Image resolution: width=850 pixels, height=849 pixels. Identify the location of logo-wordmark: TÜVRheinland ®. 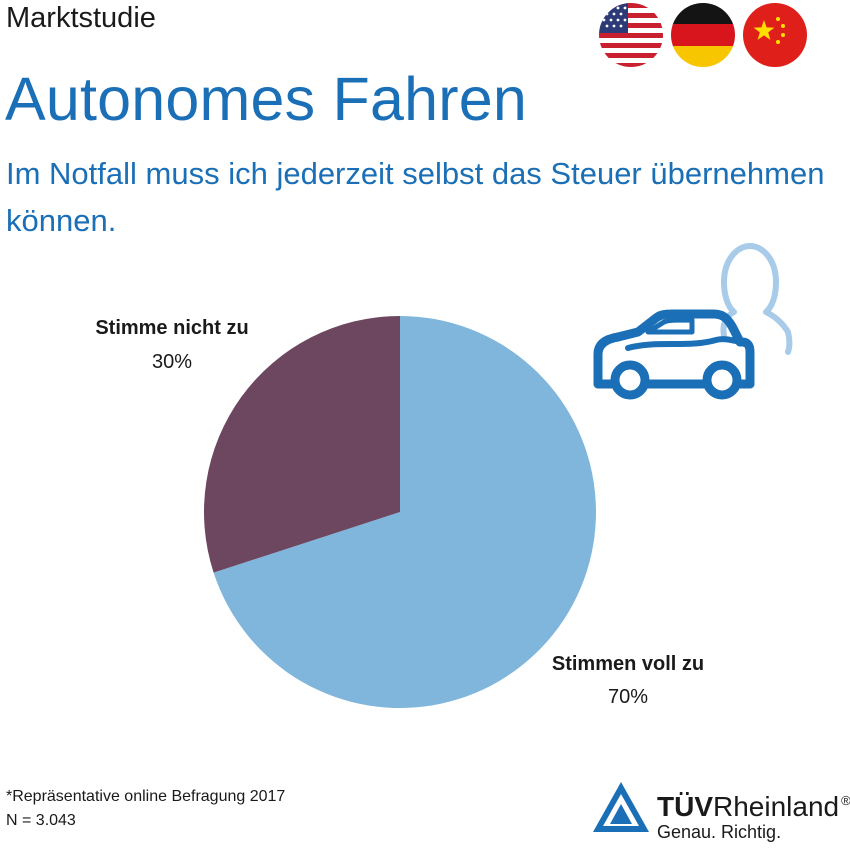
(753, 806).